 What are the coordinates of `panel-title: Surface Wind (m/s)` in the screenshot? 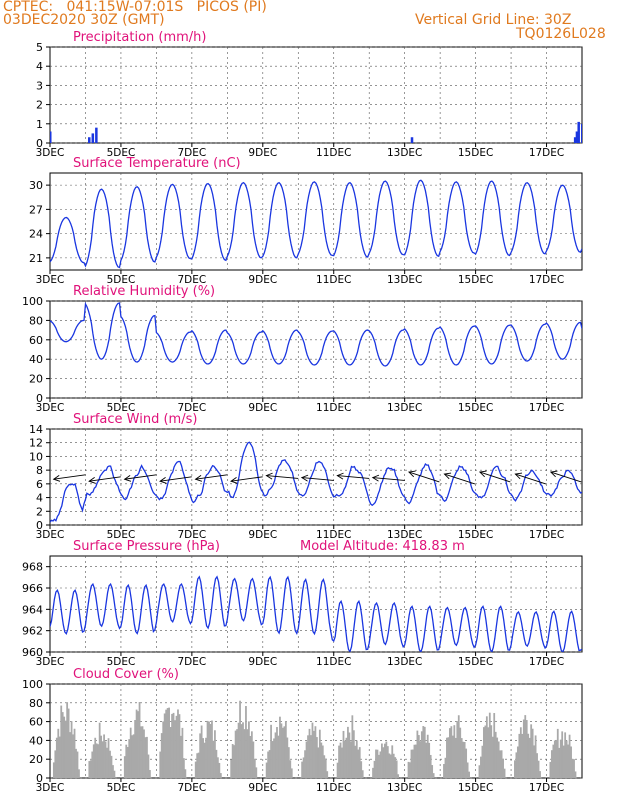 It's located at (135, 419).